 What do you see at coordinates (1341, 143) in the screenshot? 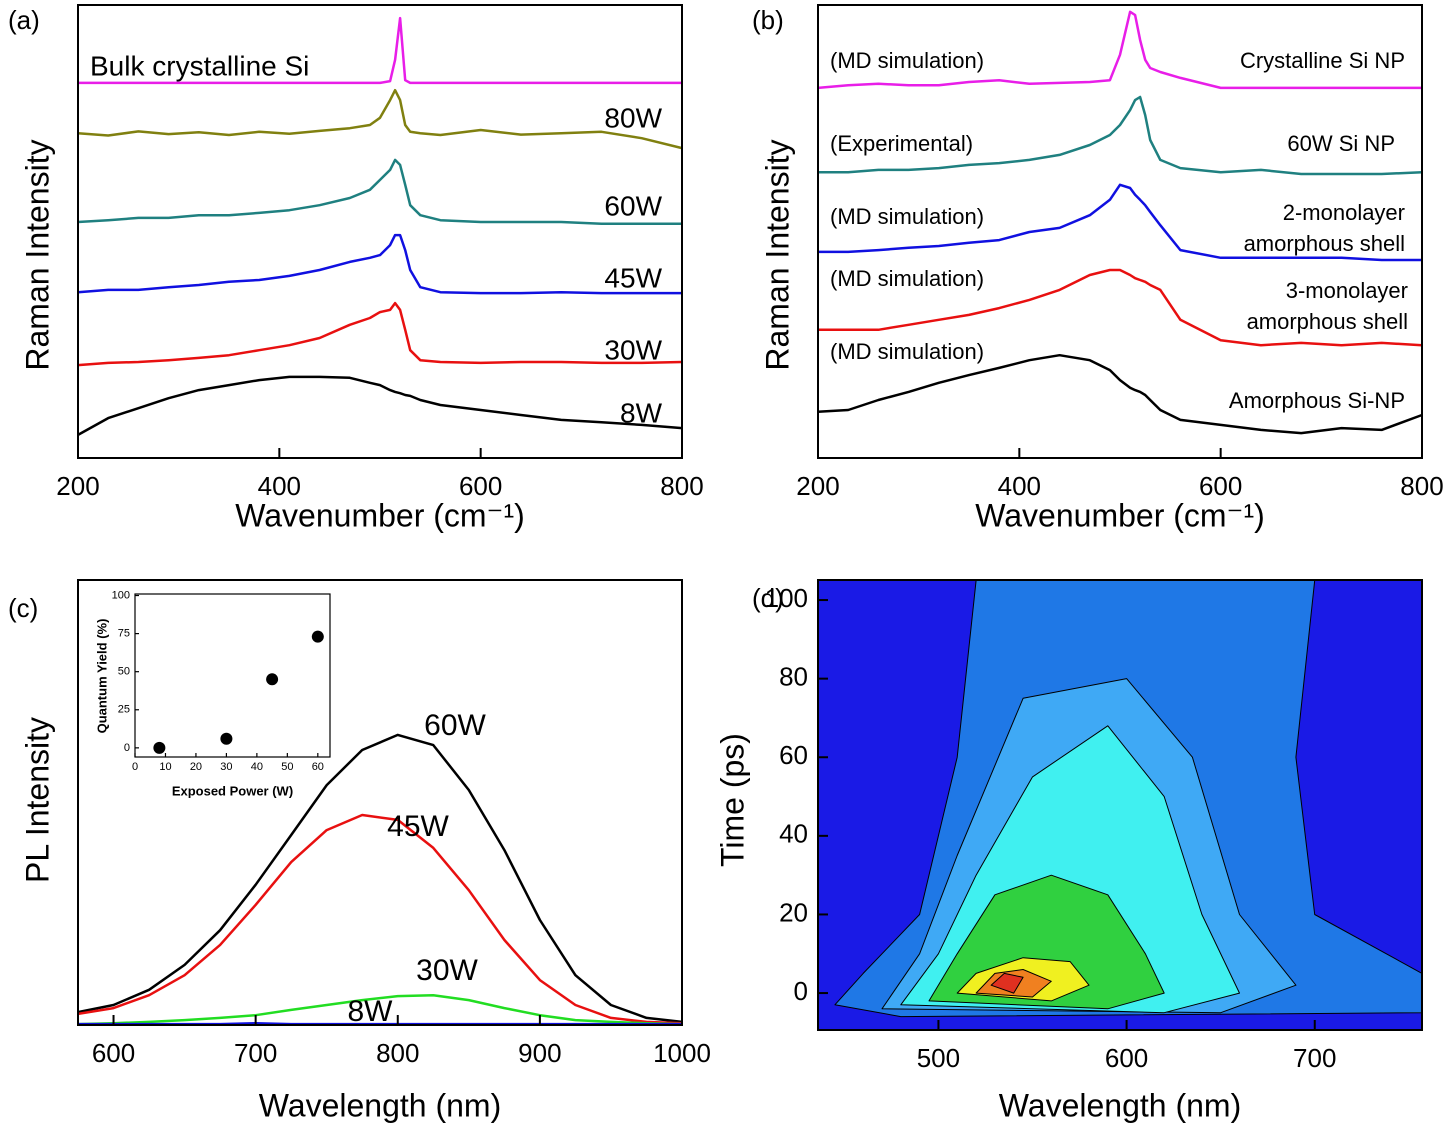
I see `series-label: 60W Si NP` at bounding box center [1341, 143].